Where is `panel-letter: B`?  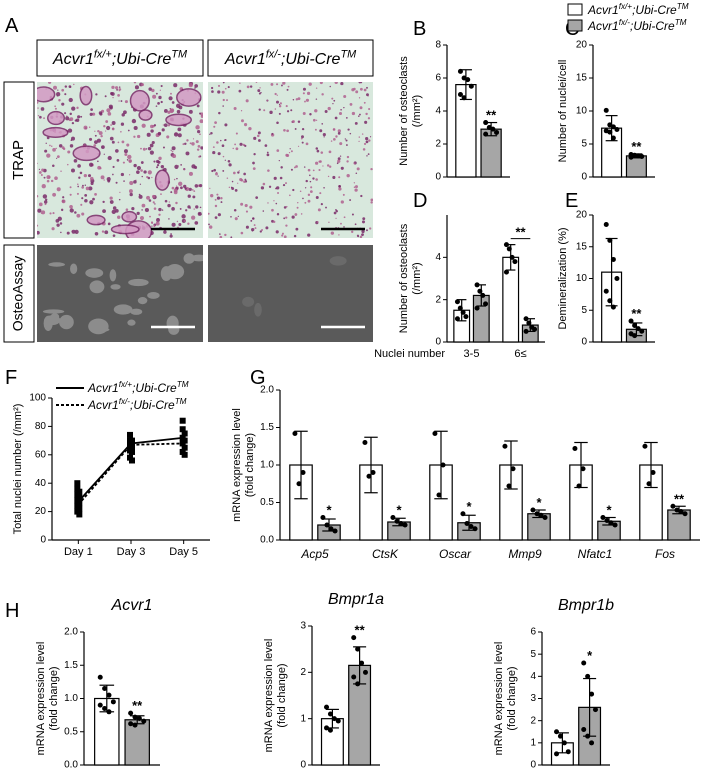 panel-letter: B is located at coordinates (419, 29).